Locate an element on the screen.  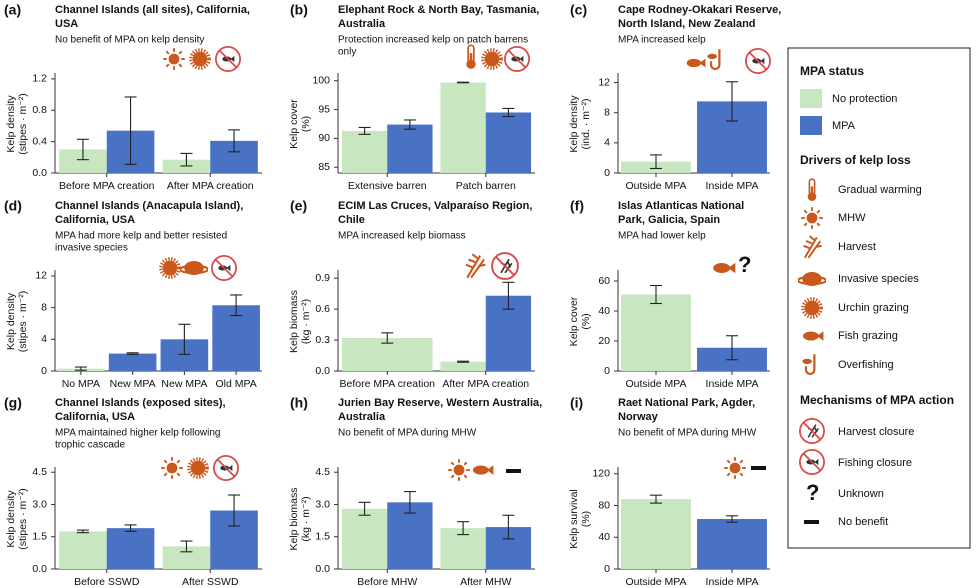
panel-symbol: ? is located at coordinates (744, 264).